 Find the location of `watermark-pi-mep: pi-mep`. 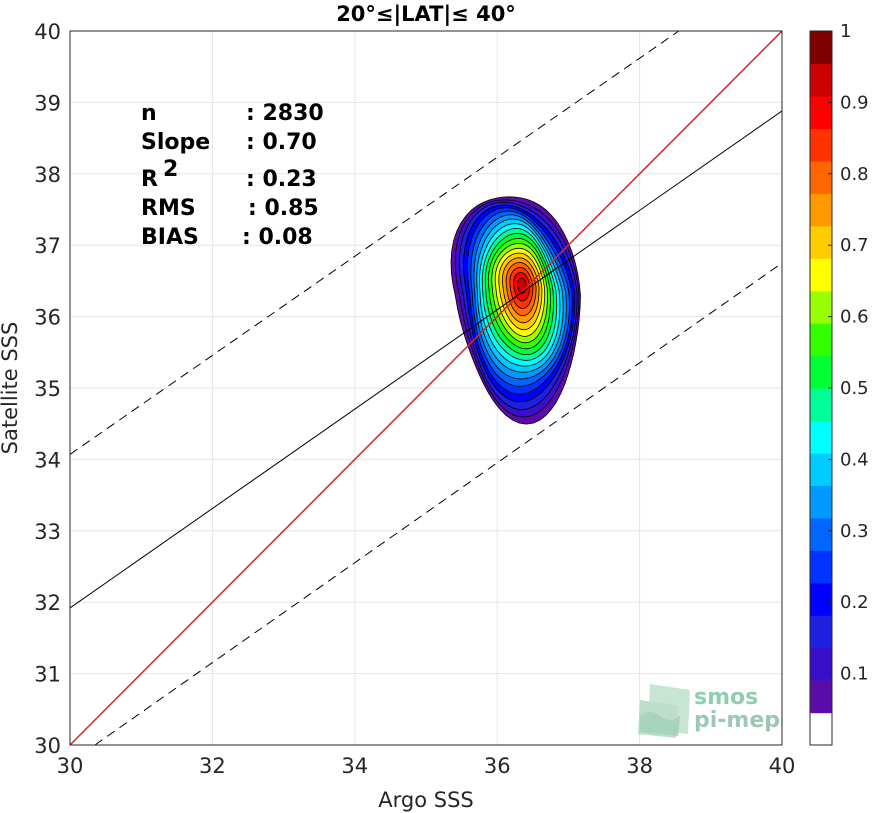

watermark-pi-mep: pi-mep is located at coordinates (737, 720).